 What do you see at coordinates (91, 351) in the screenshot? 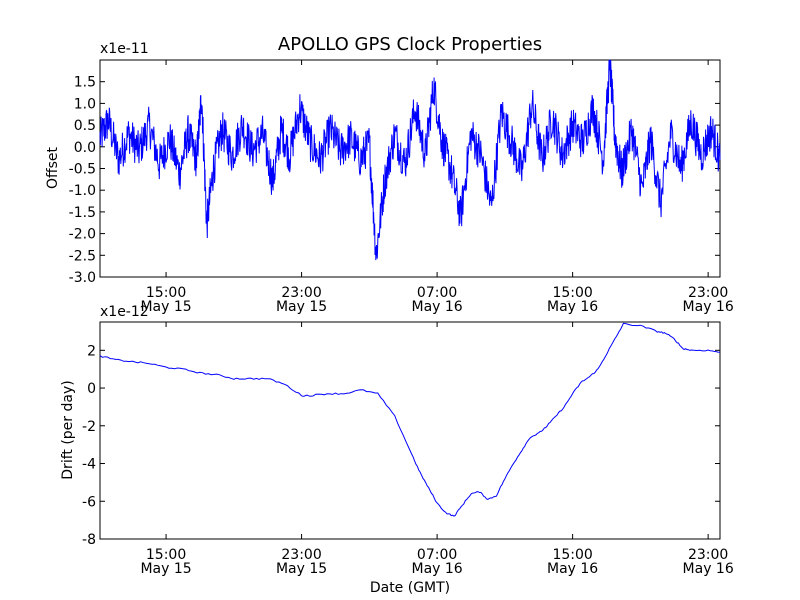
I see `bottom-y-tick-label: 2` at bounding box center [91, 351].